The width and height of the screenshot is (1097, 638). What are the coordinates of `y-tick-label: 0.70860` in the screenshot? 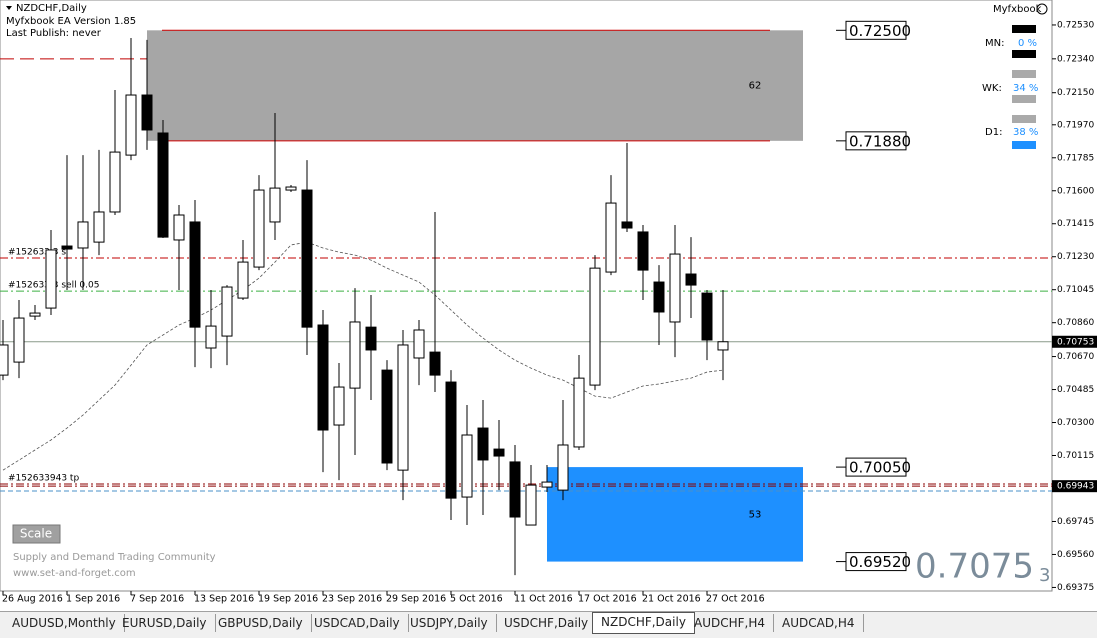 It's located at (1075, 323).